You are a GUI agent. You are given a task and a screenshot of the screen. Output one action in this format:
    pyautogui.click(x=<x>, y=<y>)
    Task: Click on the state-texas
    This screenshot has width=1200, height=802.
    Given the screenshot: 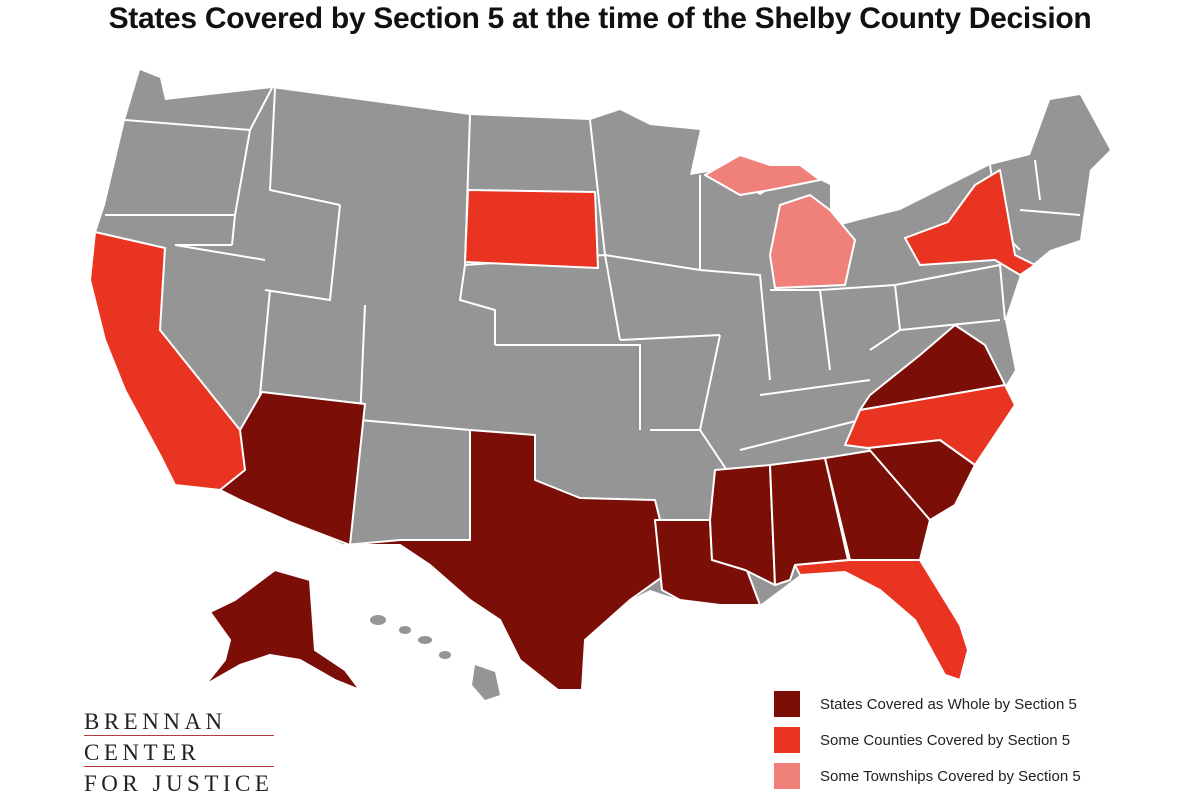 What is the action you would take?
    pyautogui.click(x=505, y=560)
    